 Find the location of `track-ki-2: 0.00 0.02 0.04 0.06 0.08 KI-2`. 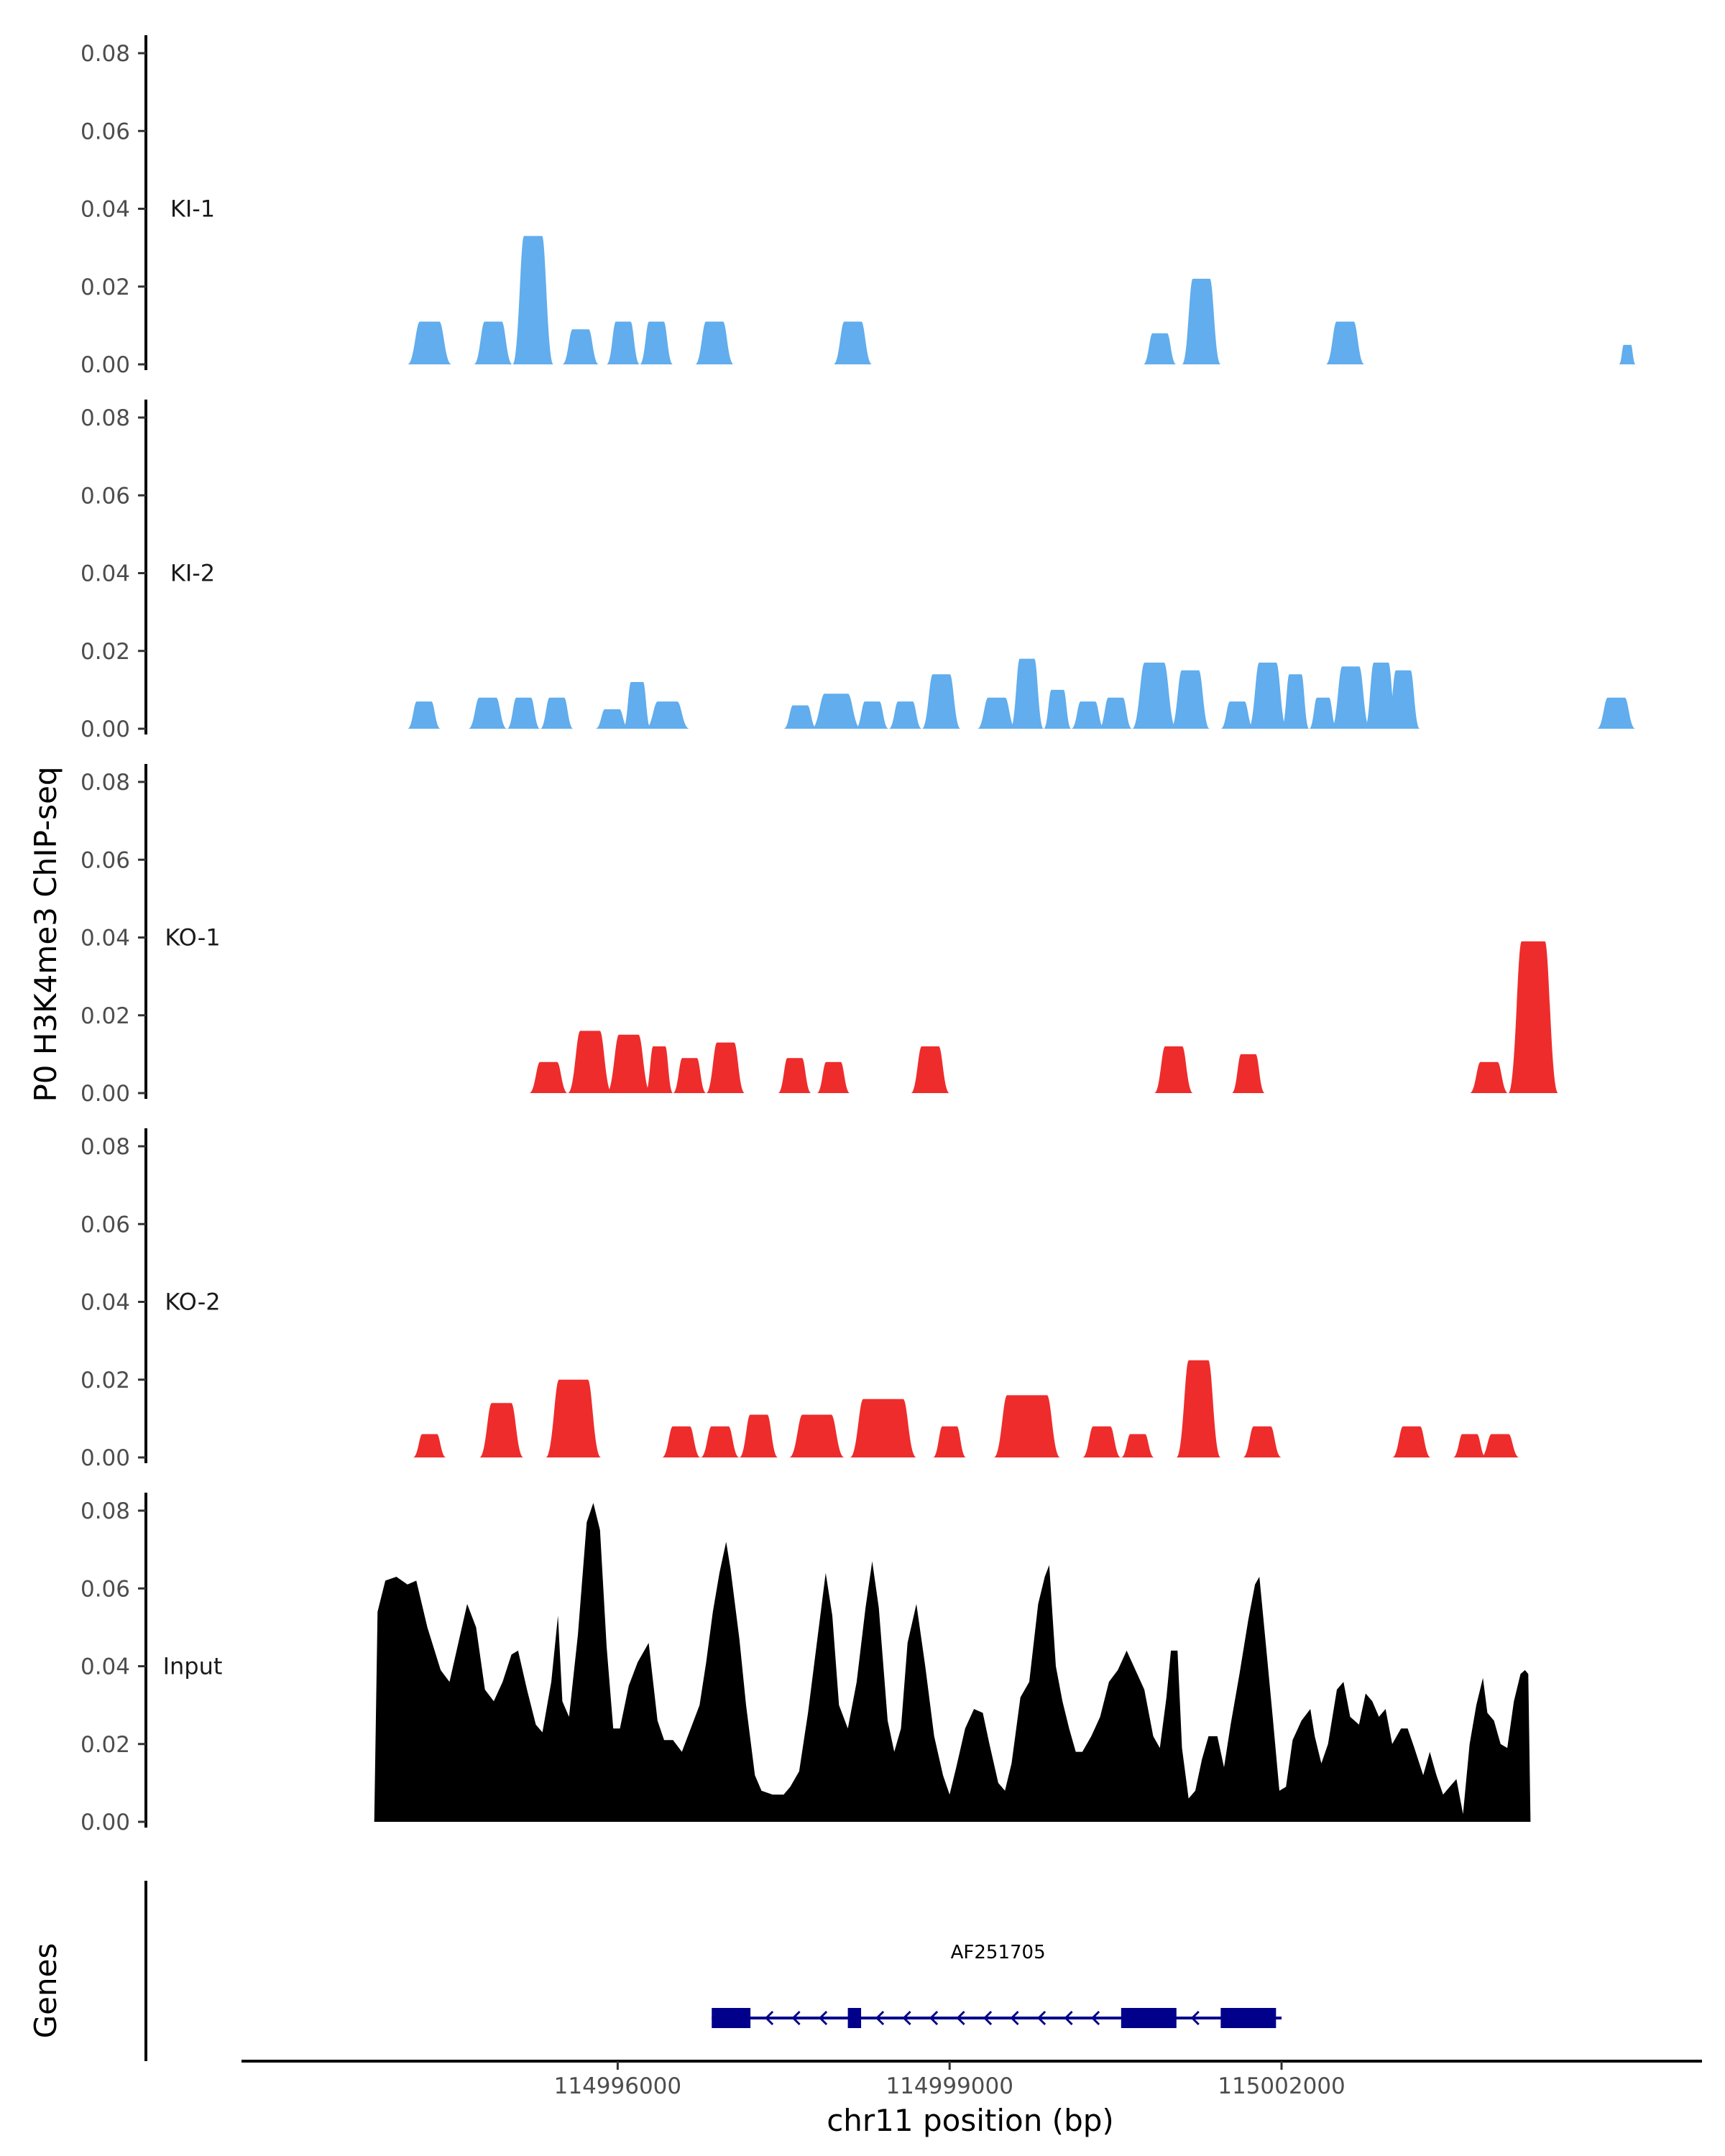

track-ki-2: 0.00 0.02 0.04 0.06 0.08 KI-2 is located at coordinates (858, 571).